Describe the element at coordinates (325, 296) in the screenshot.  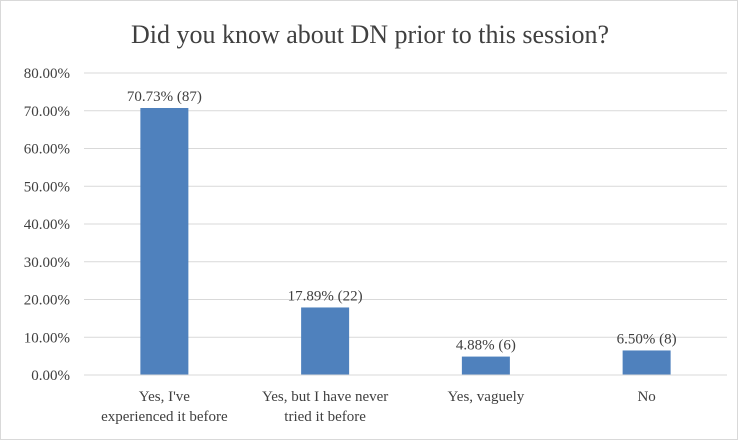
I see `data-label: 17.89% (22)` at that location.